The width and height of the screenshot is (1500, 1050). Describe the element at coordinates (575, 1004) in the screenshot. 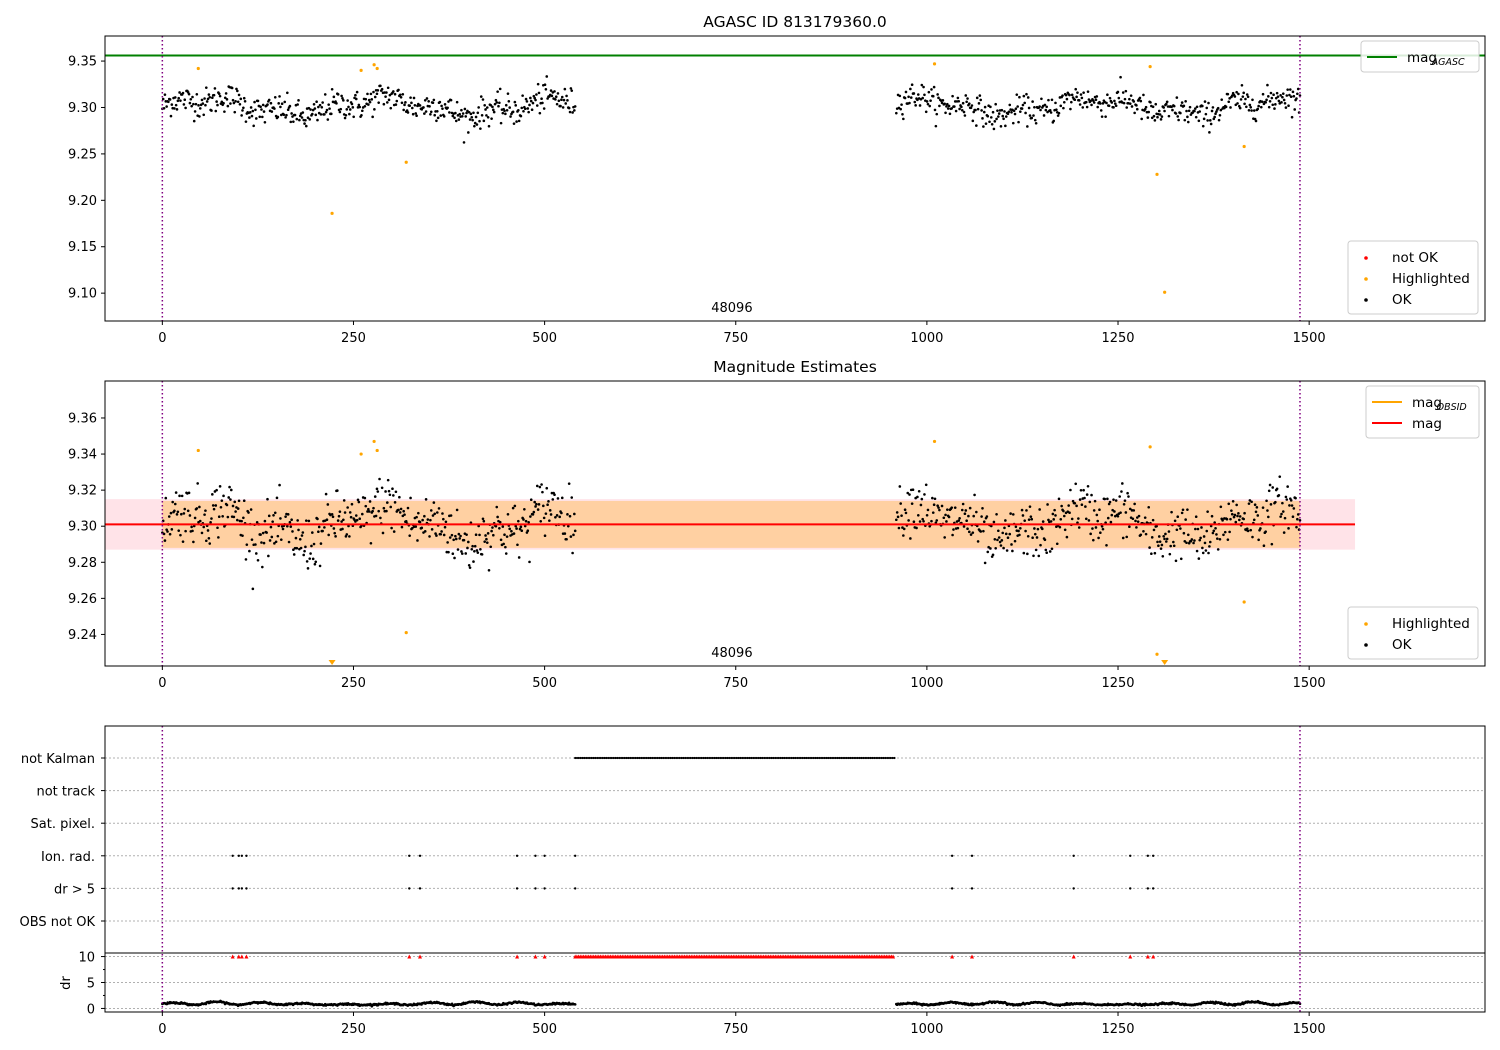

I see `dr-point` at that location.